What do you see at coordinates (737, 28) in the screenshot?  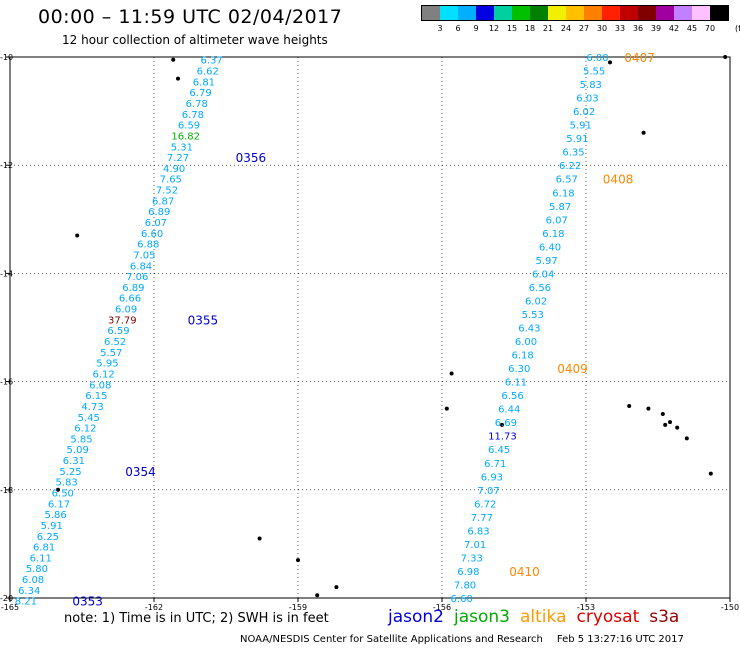 I see `color-scale-unit: (ft)` at bounding box center [737, 28].